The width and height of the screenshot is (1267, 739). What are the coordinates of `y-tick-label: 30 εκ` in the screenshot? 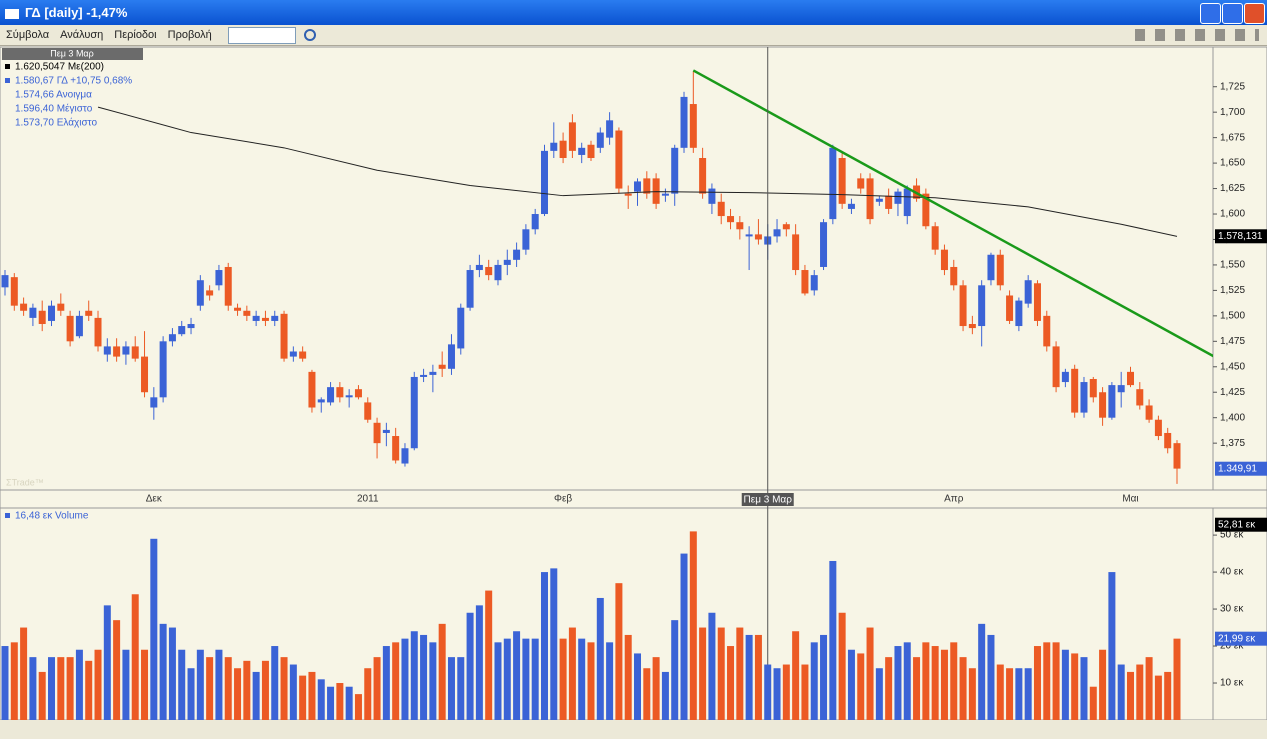 It's located at (1232, 609).